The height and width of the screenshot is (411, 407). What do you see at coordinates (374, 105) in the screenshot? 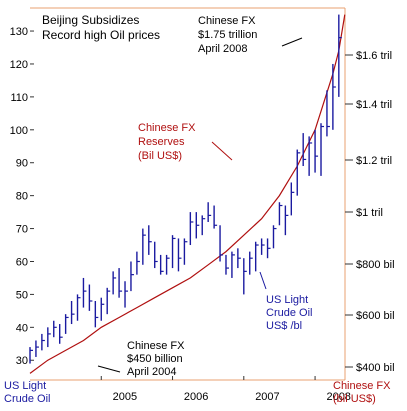
I see `y-right-tick-label: $1.4 tril` at bounding box center [374, 105].